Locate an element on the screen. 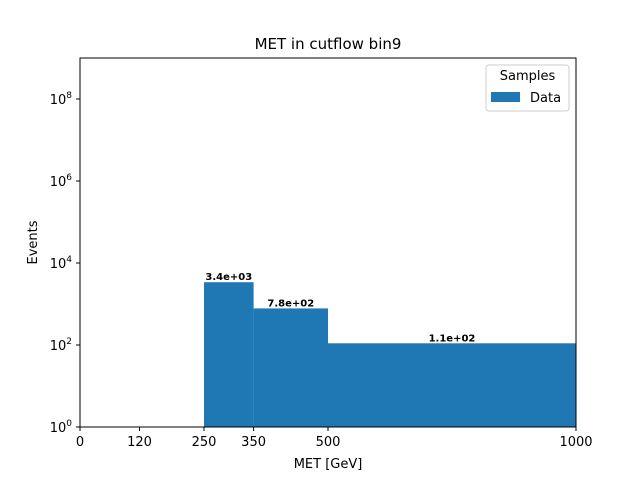 Image resolution: width=640 pixels, height=480 pixels. y-tick-label-0: 10⁰ is located at coordinates (61, 427).